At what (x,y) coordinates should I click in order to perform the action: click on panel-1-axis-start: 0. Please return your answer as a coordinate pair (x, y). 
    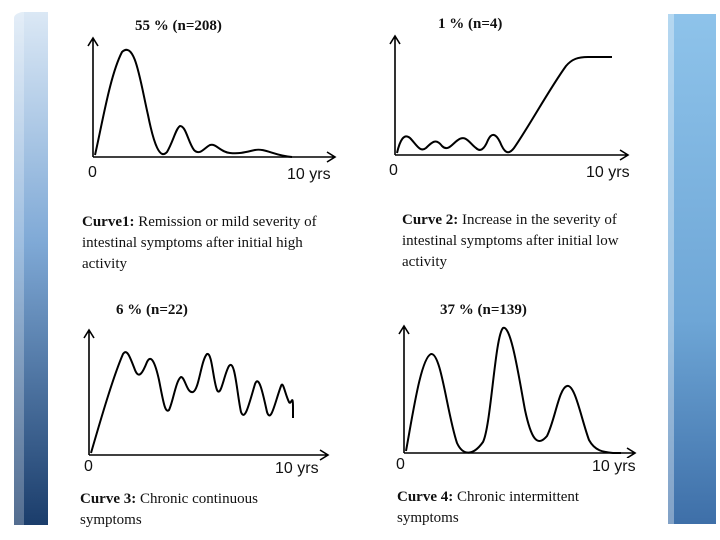
    Looking at the image, I should click on (92, 172).